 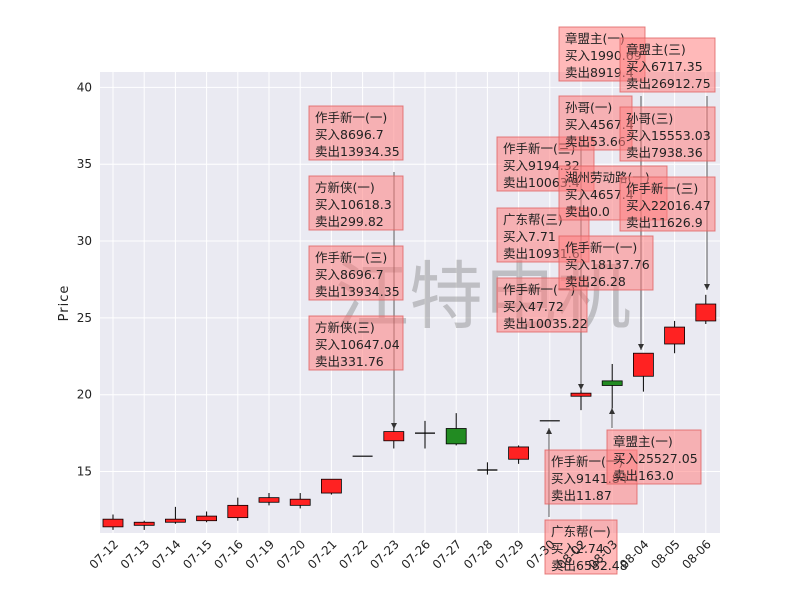 I want to click on annotation-box: 方新侠(三) 买入10647.04 卖出331.76, so click(x=356, y=343).